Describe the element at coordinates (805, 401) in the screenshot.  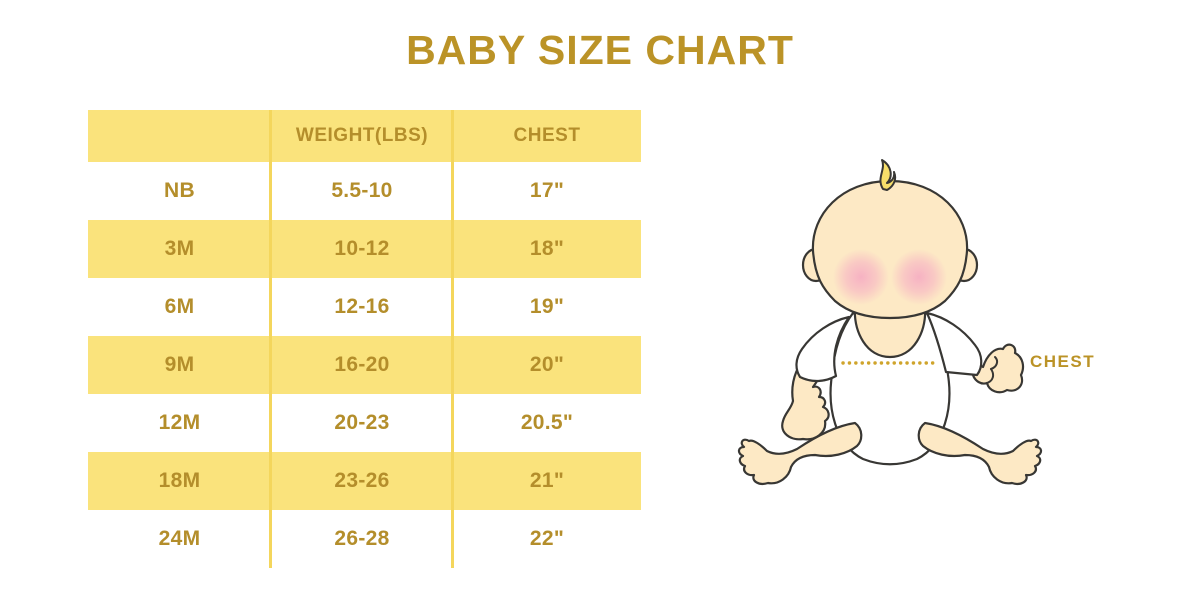
I see `baby-arm-left` at that location.